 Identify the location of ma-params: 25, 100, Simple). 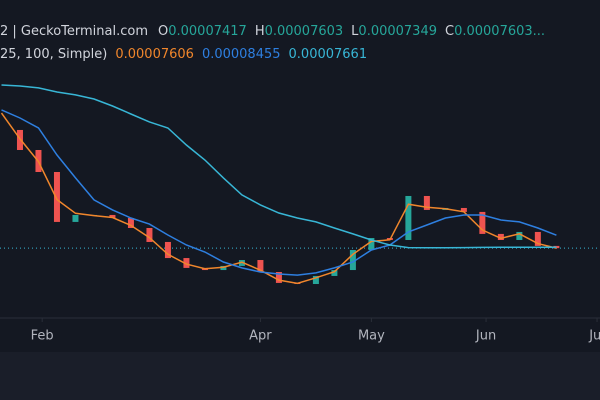
(54, 54).